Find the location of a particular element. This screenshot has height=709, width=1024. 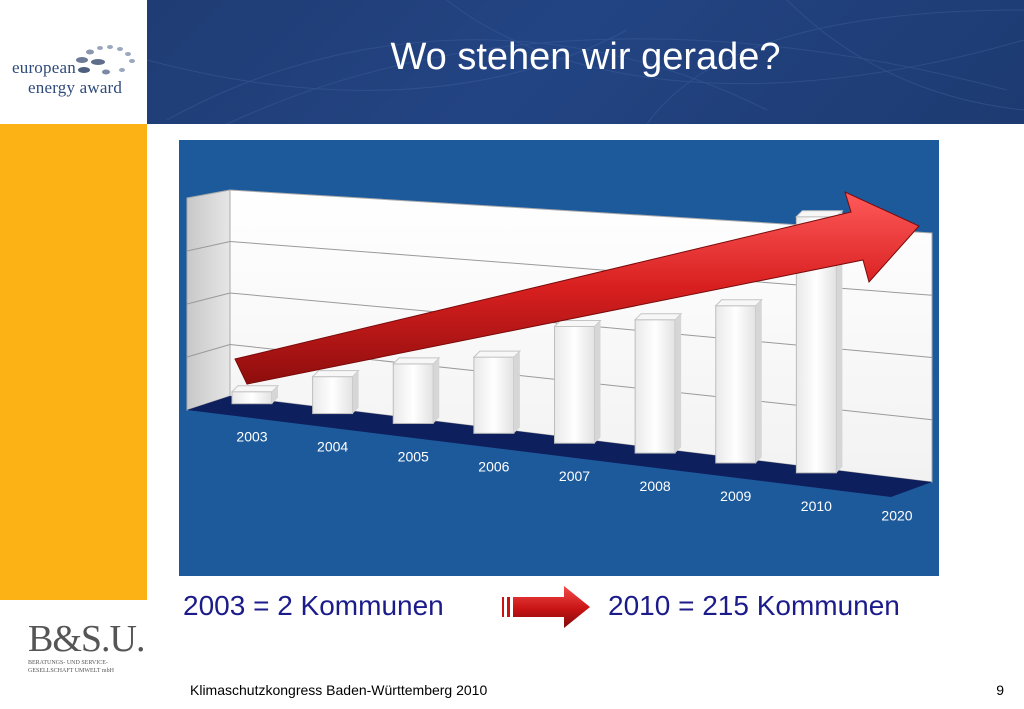

caption-2003: 2003 = 2 Kommunen is located at coordinates (313, 605).